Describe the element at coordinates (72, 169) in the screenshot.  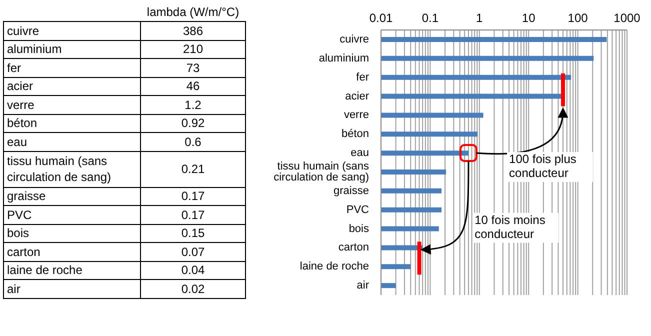
I see `category-label: tissu humain (sans circulation de sang)` at that location.